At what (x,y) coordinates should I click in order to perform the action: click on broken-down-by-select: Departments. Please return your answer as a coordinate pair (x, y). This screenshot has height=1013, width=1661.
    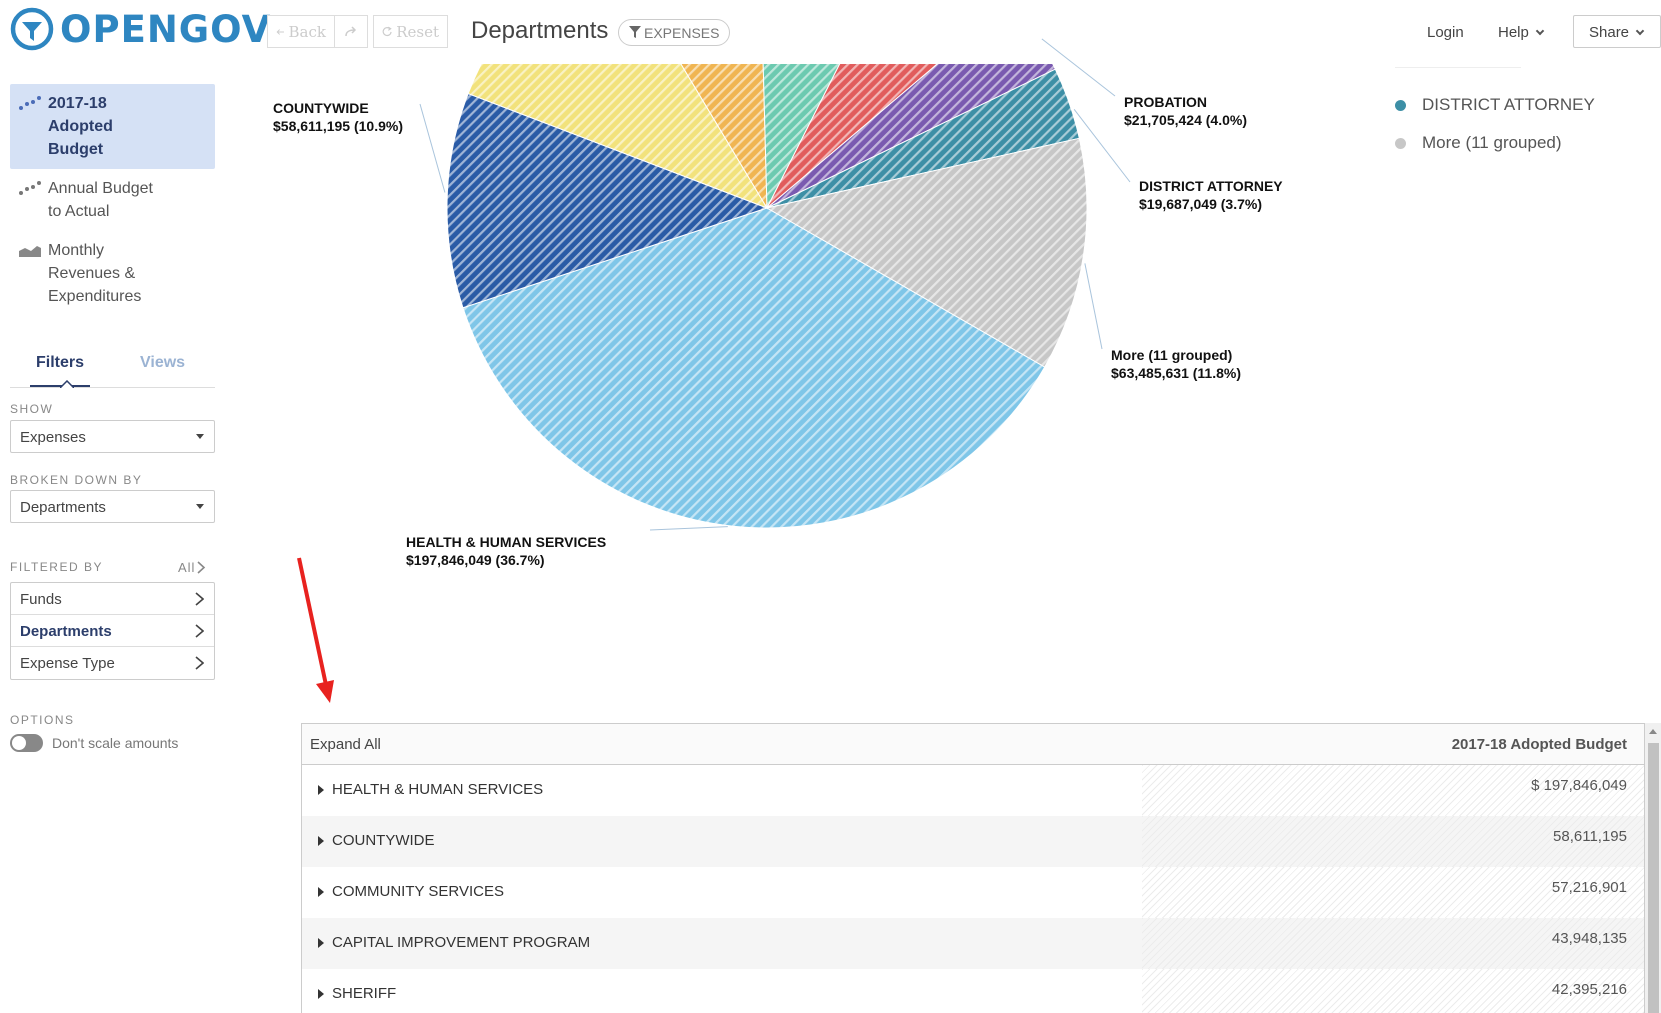
    Looking at the image, I should click on (112, 506).